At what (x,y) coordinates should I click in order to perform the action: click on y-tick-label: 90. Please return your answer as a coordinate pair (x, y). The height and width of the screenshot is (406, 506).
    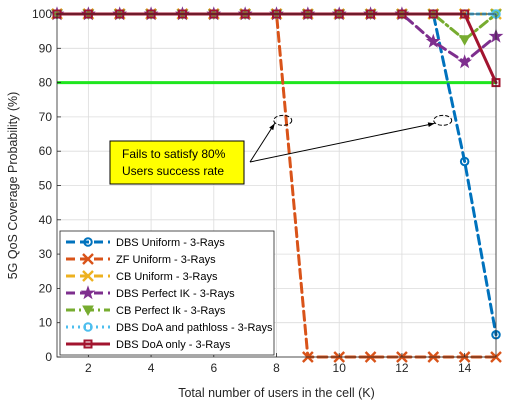
    Looking at the image, I should click on (46, 48).